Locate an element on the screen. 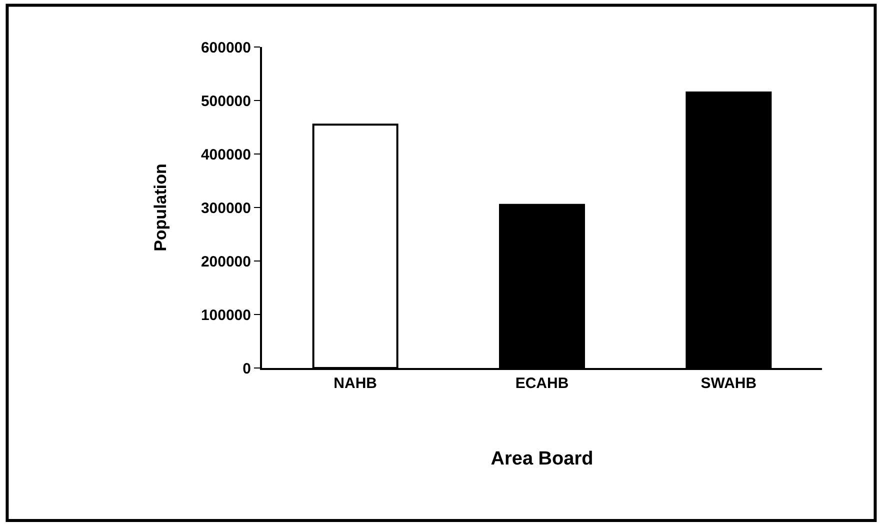  x-tick-label: NAHB is located at coordinates (356, 383).